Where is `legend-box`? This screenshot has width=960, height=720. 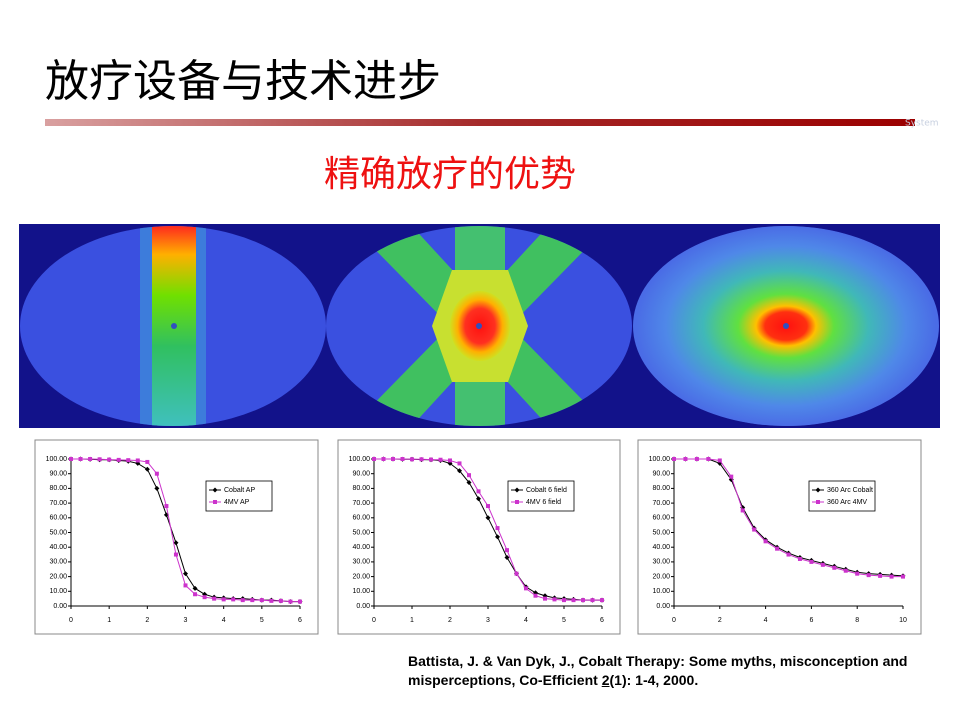
legend-box is located at coordinates (842, 496).